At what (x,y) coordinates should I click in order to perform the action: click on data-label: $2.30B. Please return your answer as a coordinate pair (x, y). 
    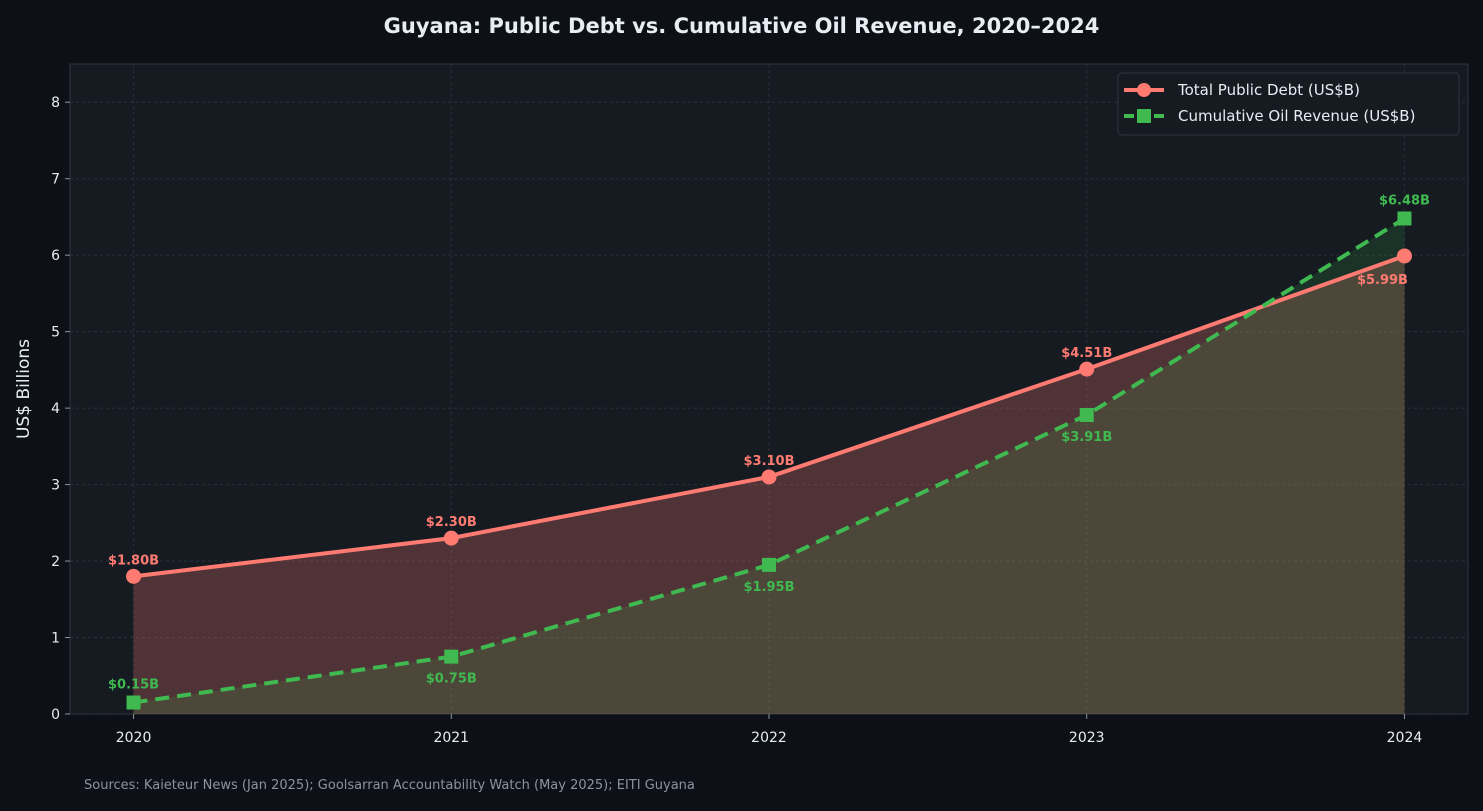
    Looking at the image, I should click on (451, 522).